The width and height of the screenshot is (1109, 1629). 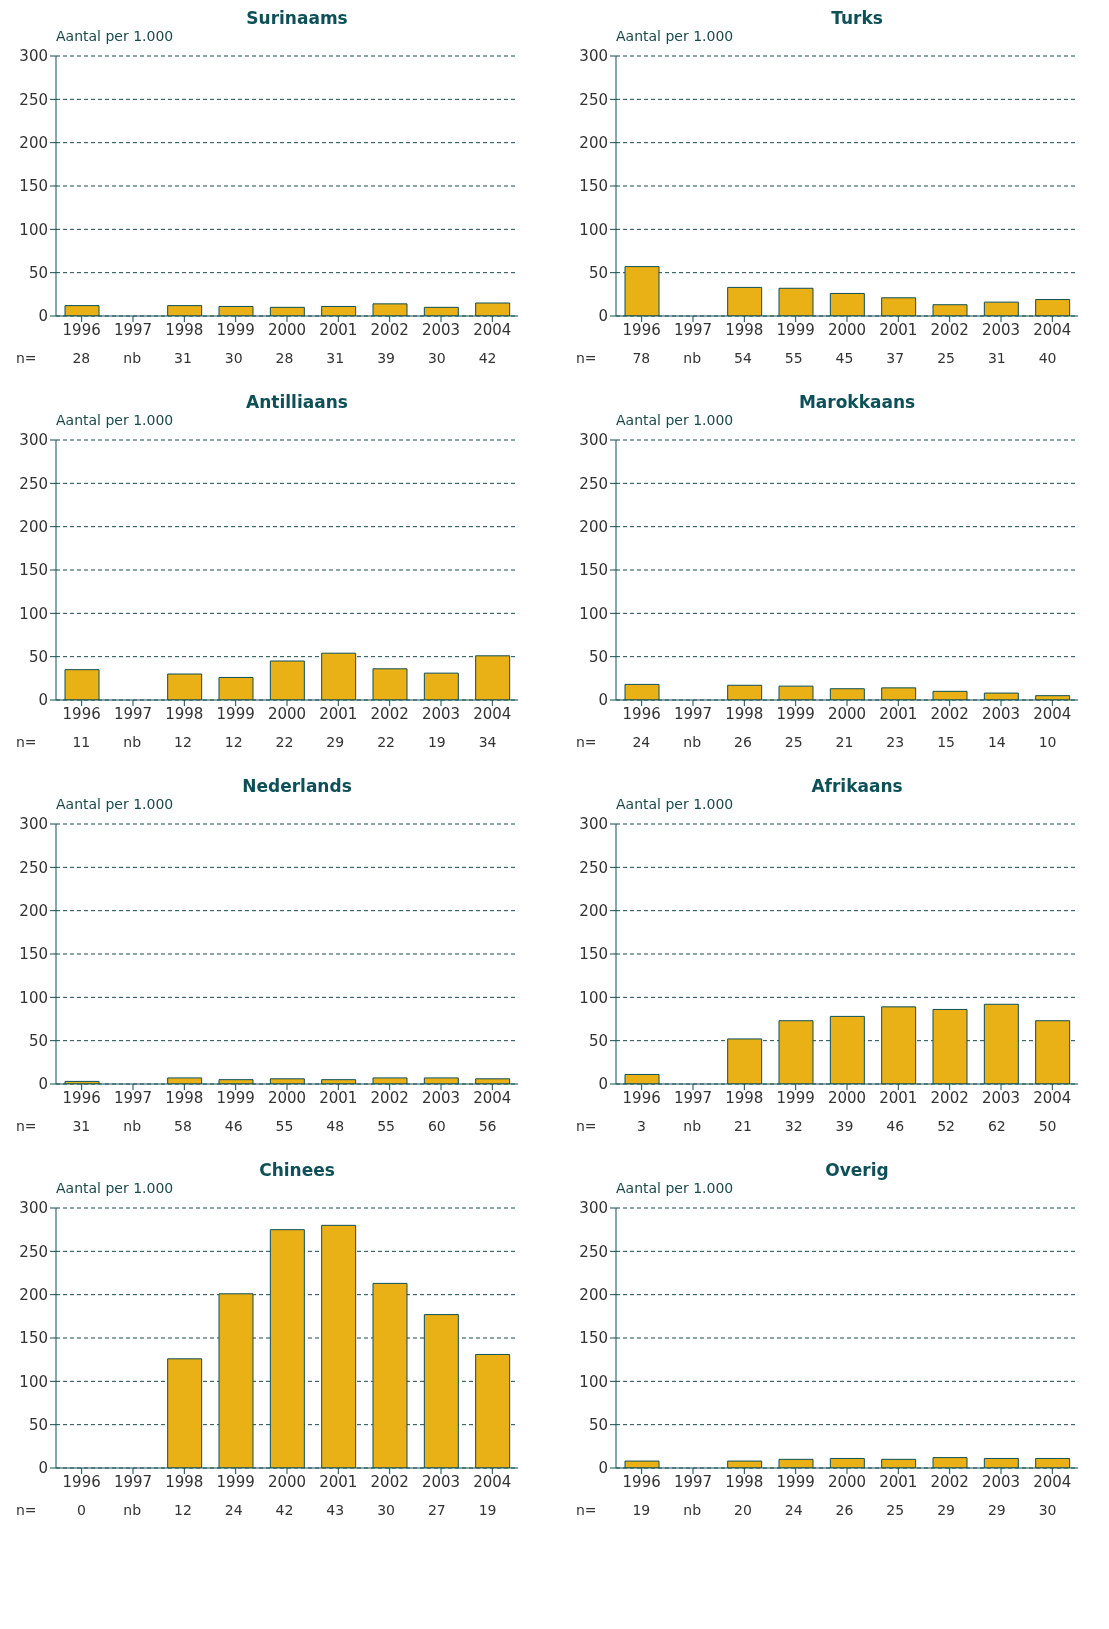 I want to click on text: 15, so click(x=946, y=742).